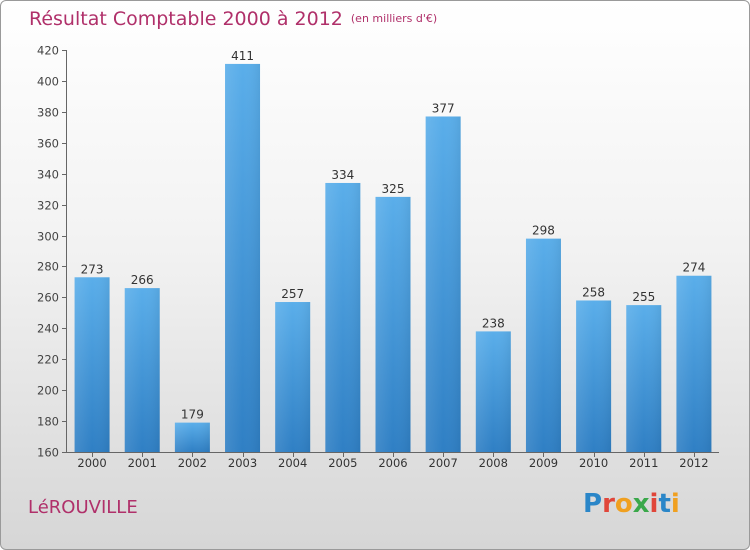 This screenshot has height=550, width=750. I want to click on y-tick-label: 360, so click(48, 144).